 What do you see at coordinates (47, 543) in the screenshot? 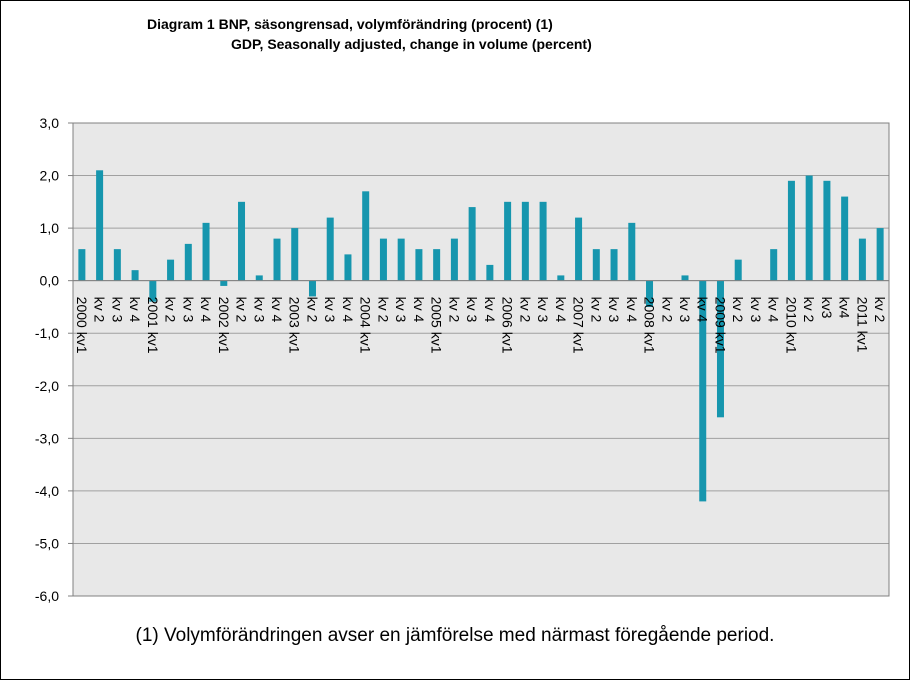
I see `y-tick-label: -5,0` at bounding box center [47, 543].